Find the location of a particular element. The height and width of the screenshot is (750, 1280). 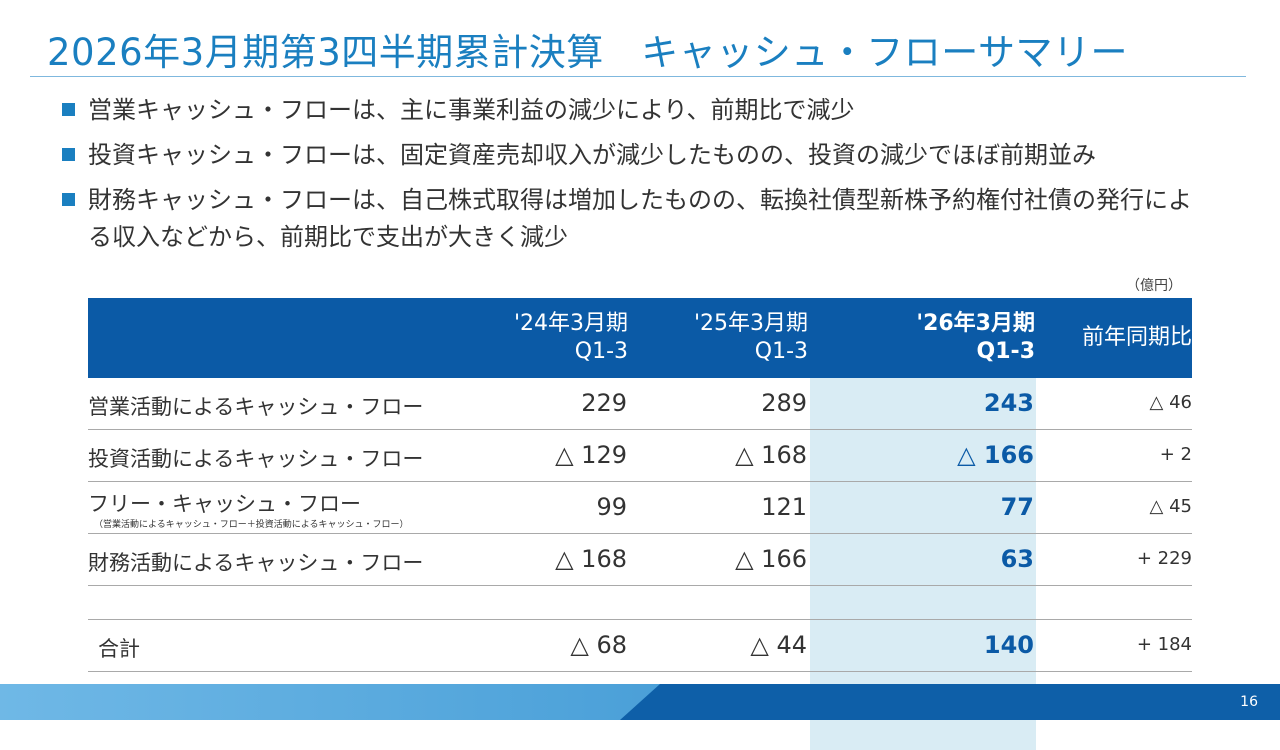

header-fy24-period: '24年3月期 is located at coordinates (570, 323).